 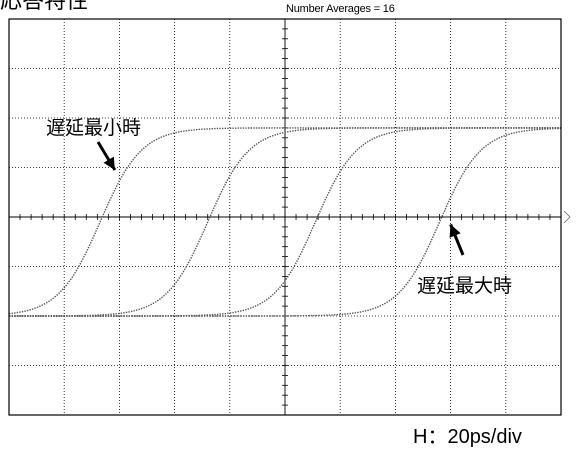 I want to click on annotation-max-delay: 遅延最大時, so click(x=464, y=286).